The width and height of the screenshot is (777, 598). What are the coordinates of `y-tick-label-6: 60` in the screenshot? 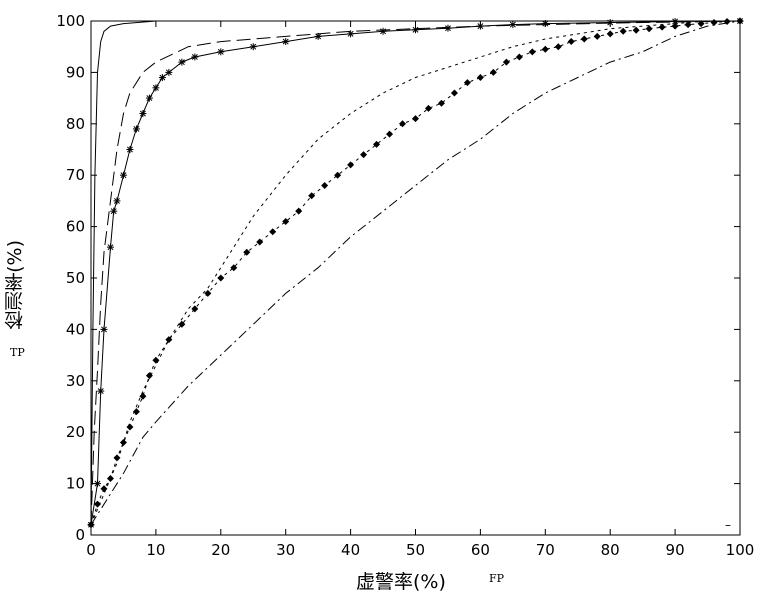 It's located at (75, 227).